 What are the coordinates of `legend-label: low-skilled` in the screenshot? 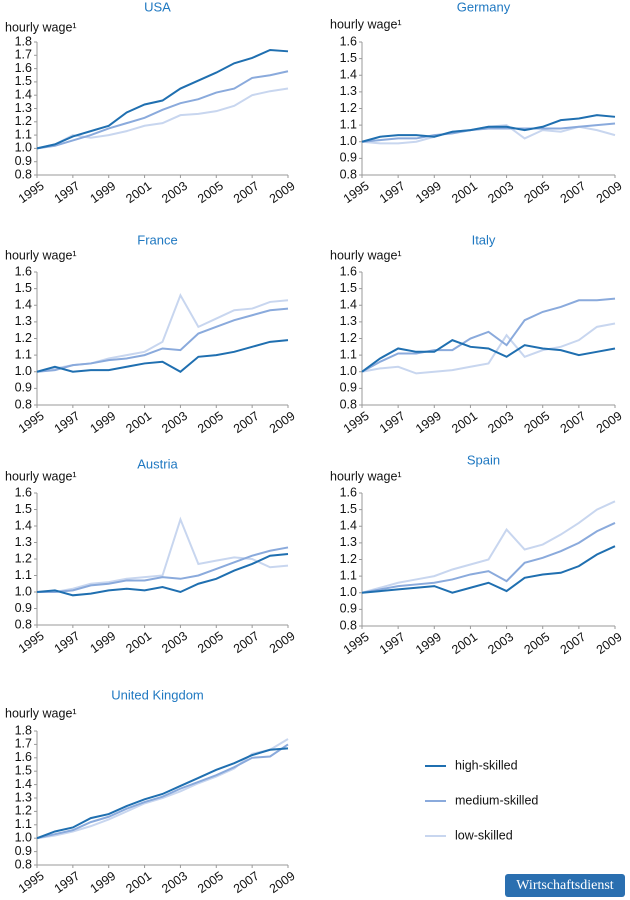 It's located at (484, 835).